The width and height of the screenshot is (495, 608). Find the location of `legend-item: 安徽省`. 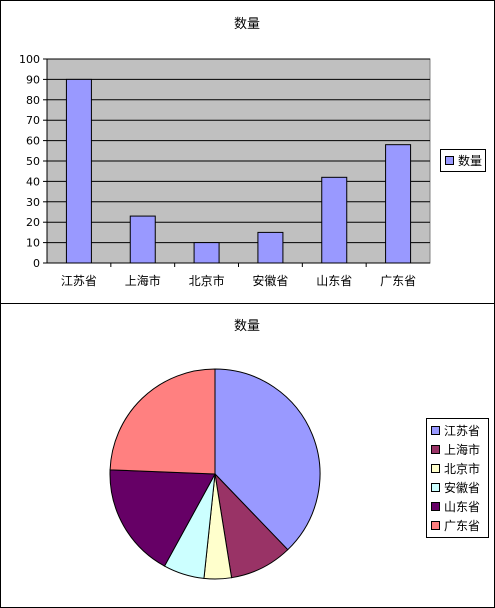

legend-item: 安徽省 is located at coordinates (457, 487).